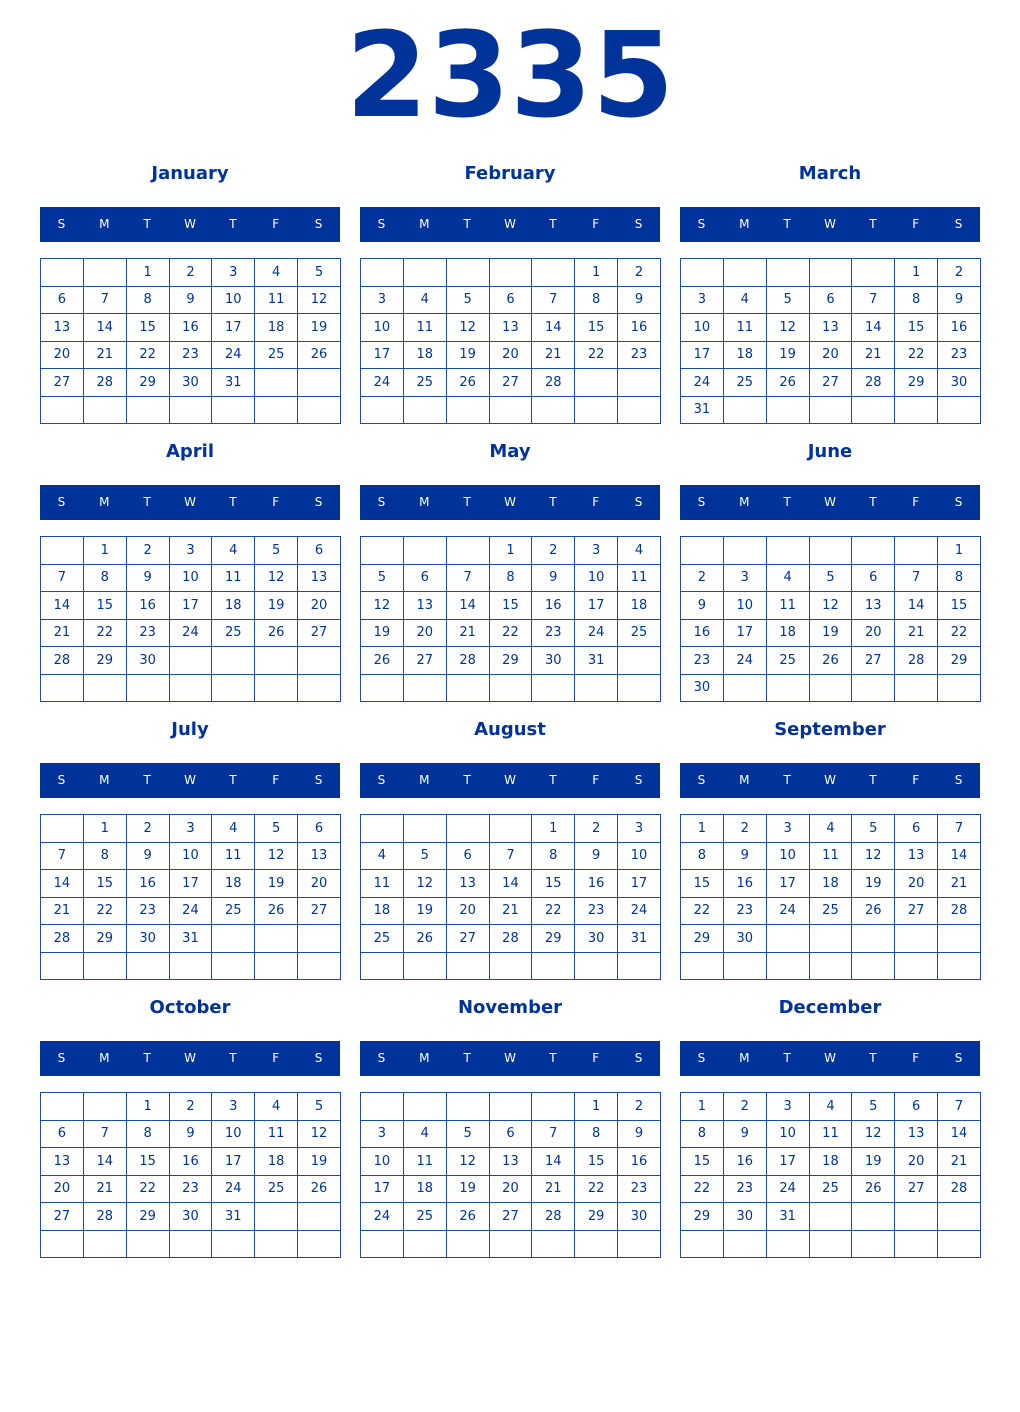  I want to click on day-cell: 2, so click(959, 272).